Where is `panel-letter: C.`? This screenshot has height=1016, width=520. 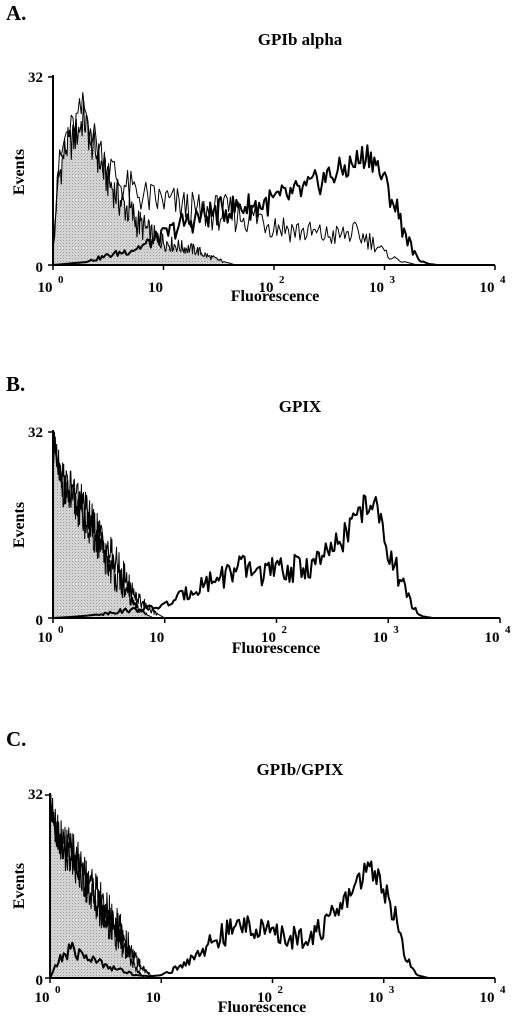 panel-letter: C. is located at coordinates (16, 739).